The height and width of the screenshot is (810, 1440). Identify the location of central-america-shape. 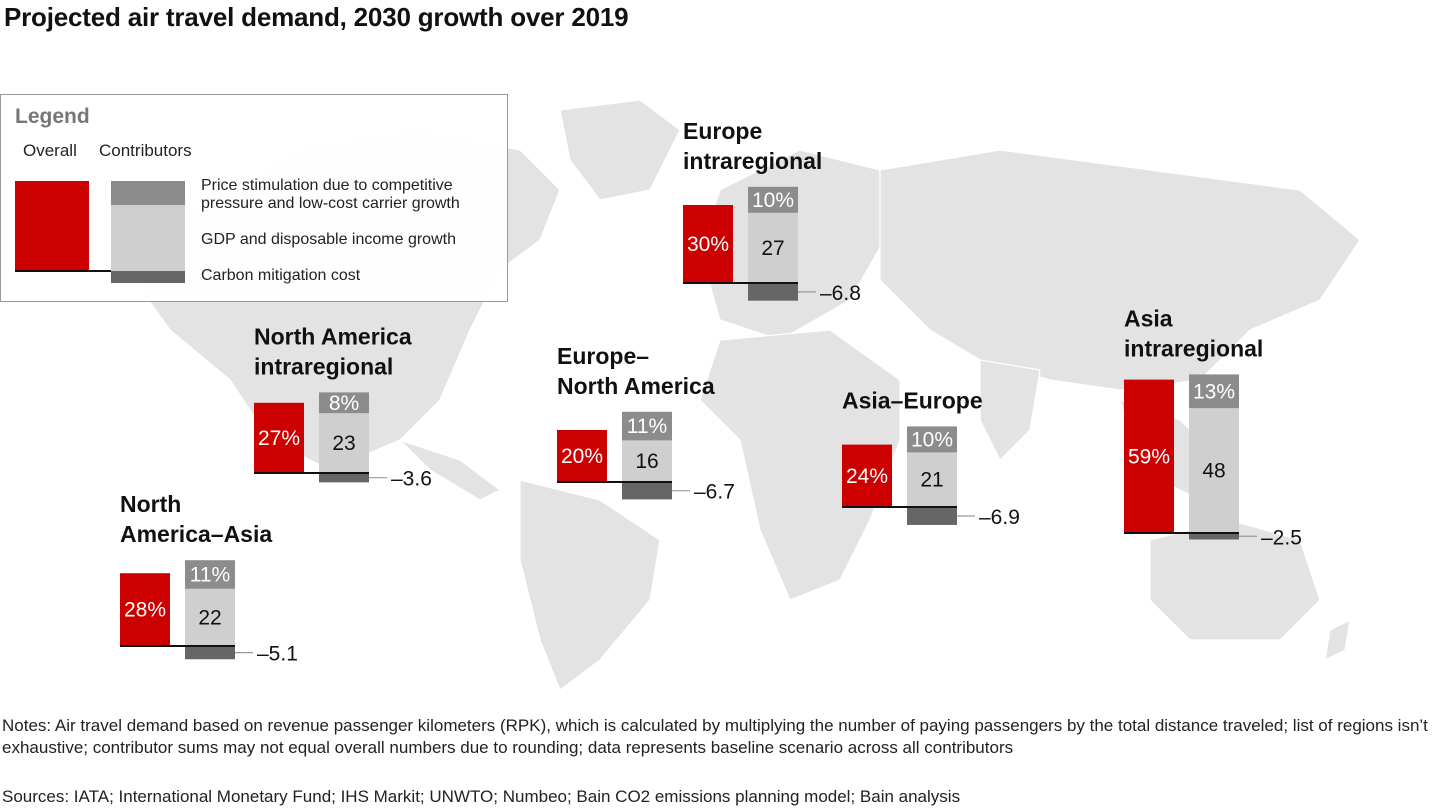
(450, 470).